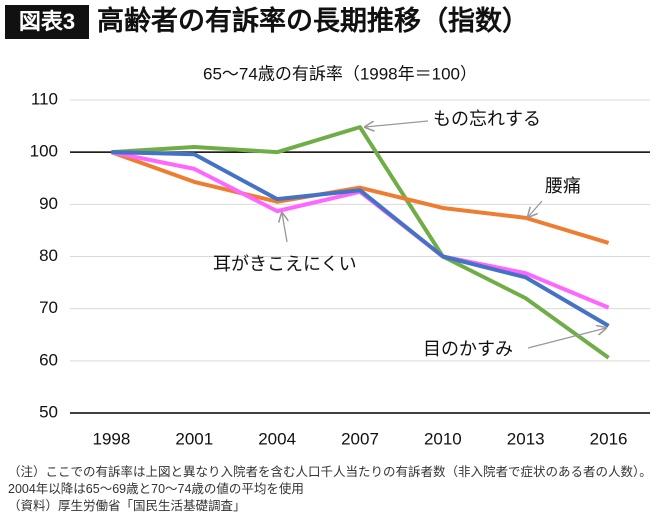 Image resolution: width=670 pixels, height=524 pixels. Describe the element at coordinates (360, 438) in the screenshot. I see `x-tick-label: 2007` at that location.